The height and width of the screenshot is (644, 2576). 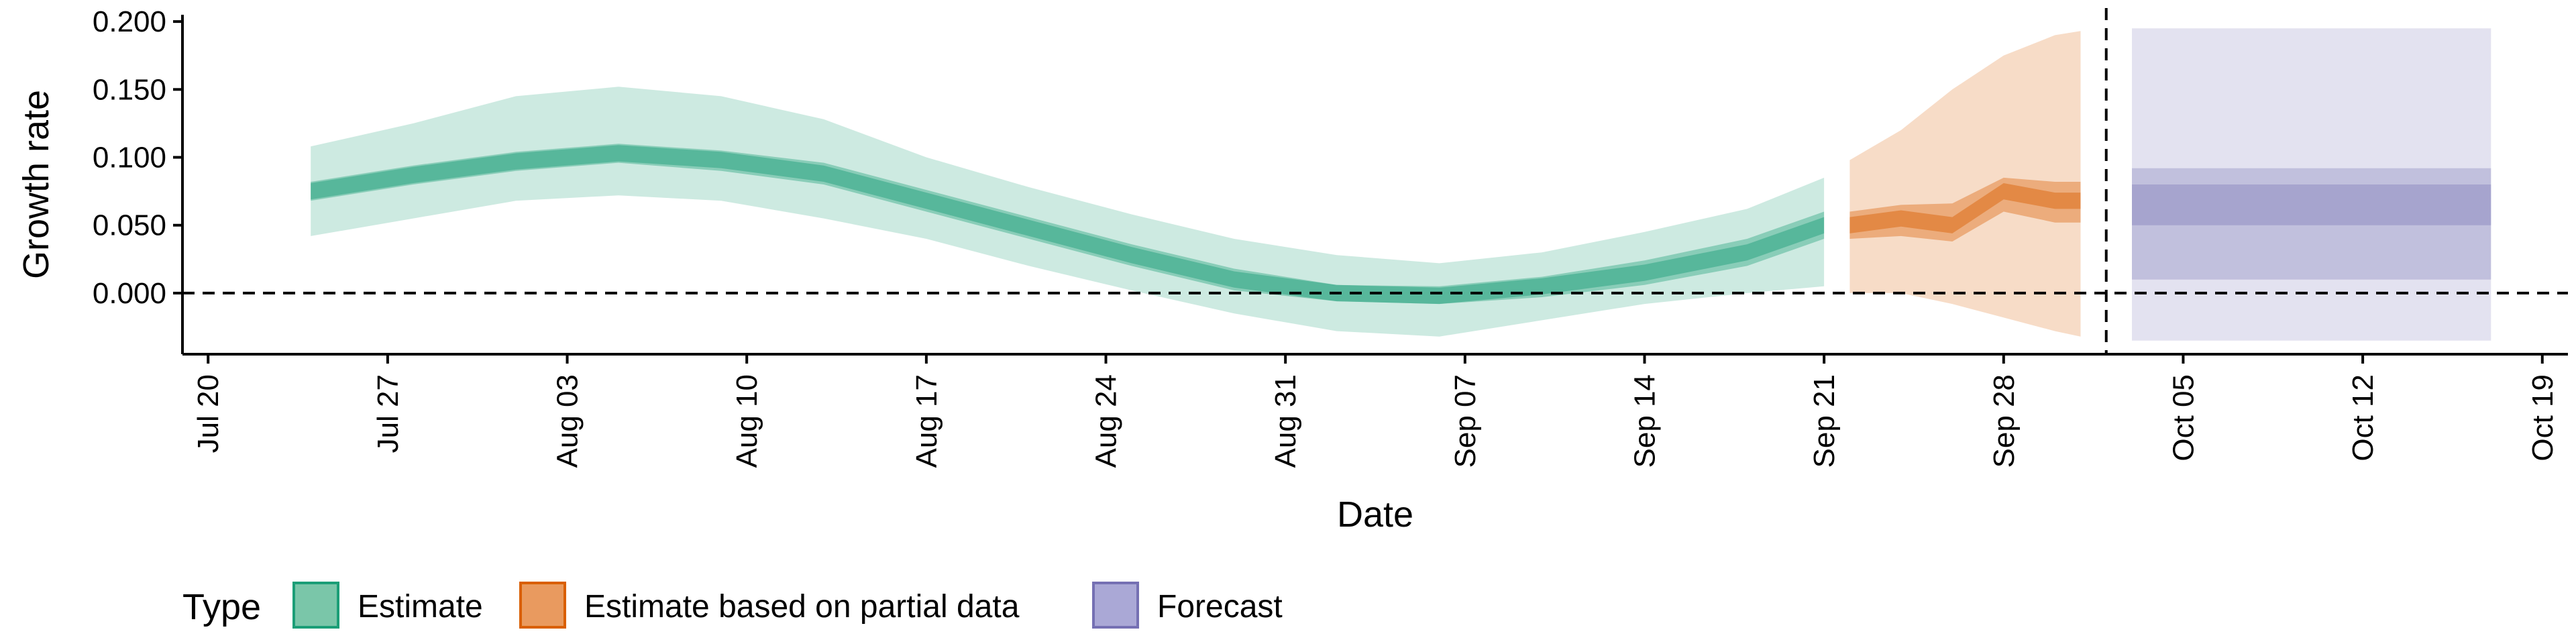 What do you see at coordinates (129, 293) in the screenshot?
I see `y-tick-label: 0.000` at bounding box center [129, 293].